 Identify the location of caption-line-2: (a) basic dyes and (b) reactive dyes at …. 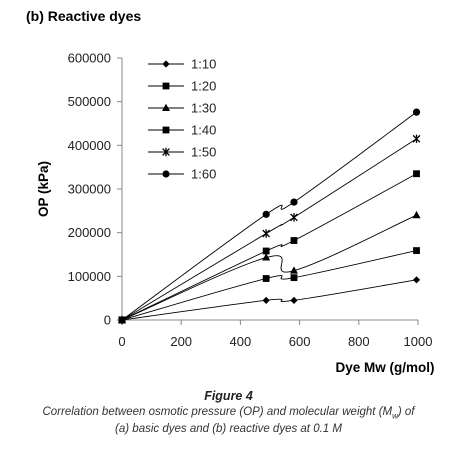
(228, 429).